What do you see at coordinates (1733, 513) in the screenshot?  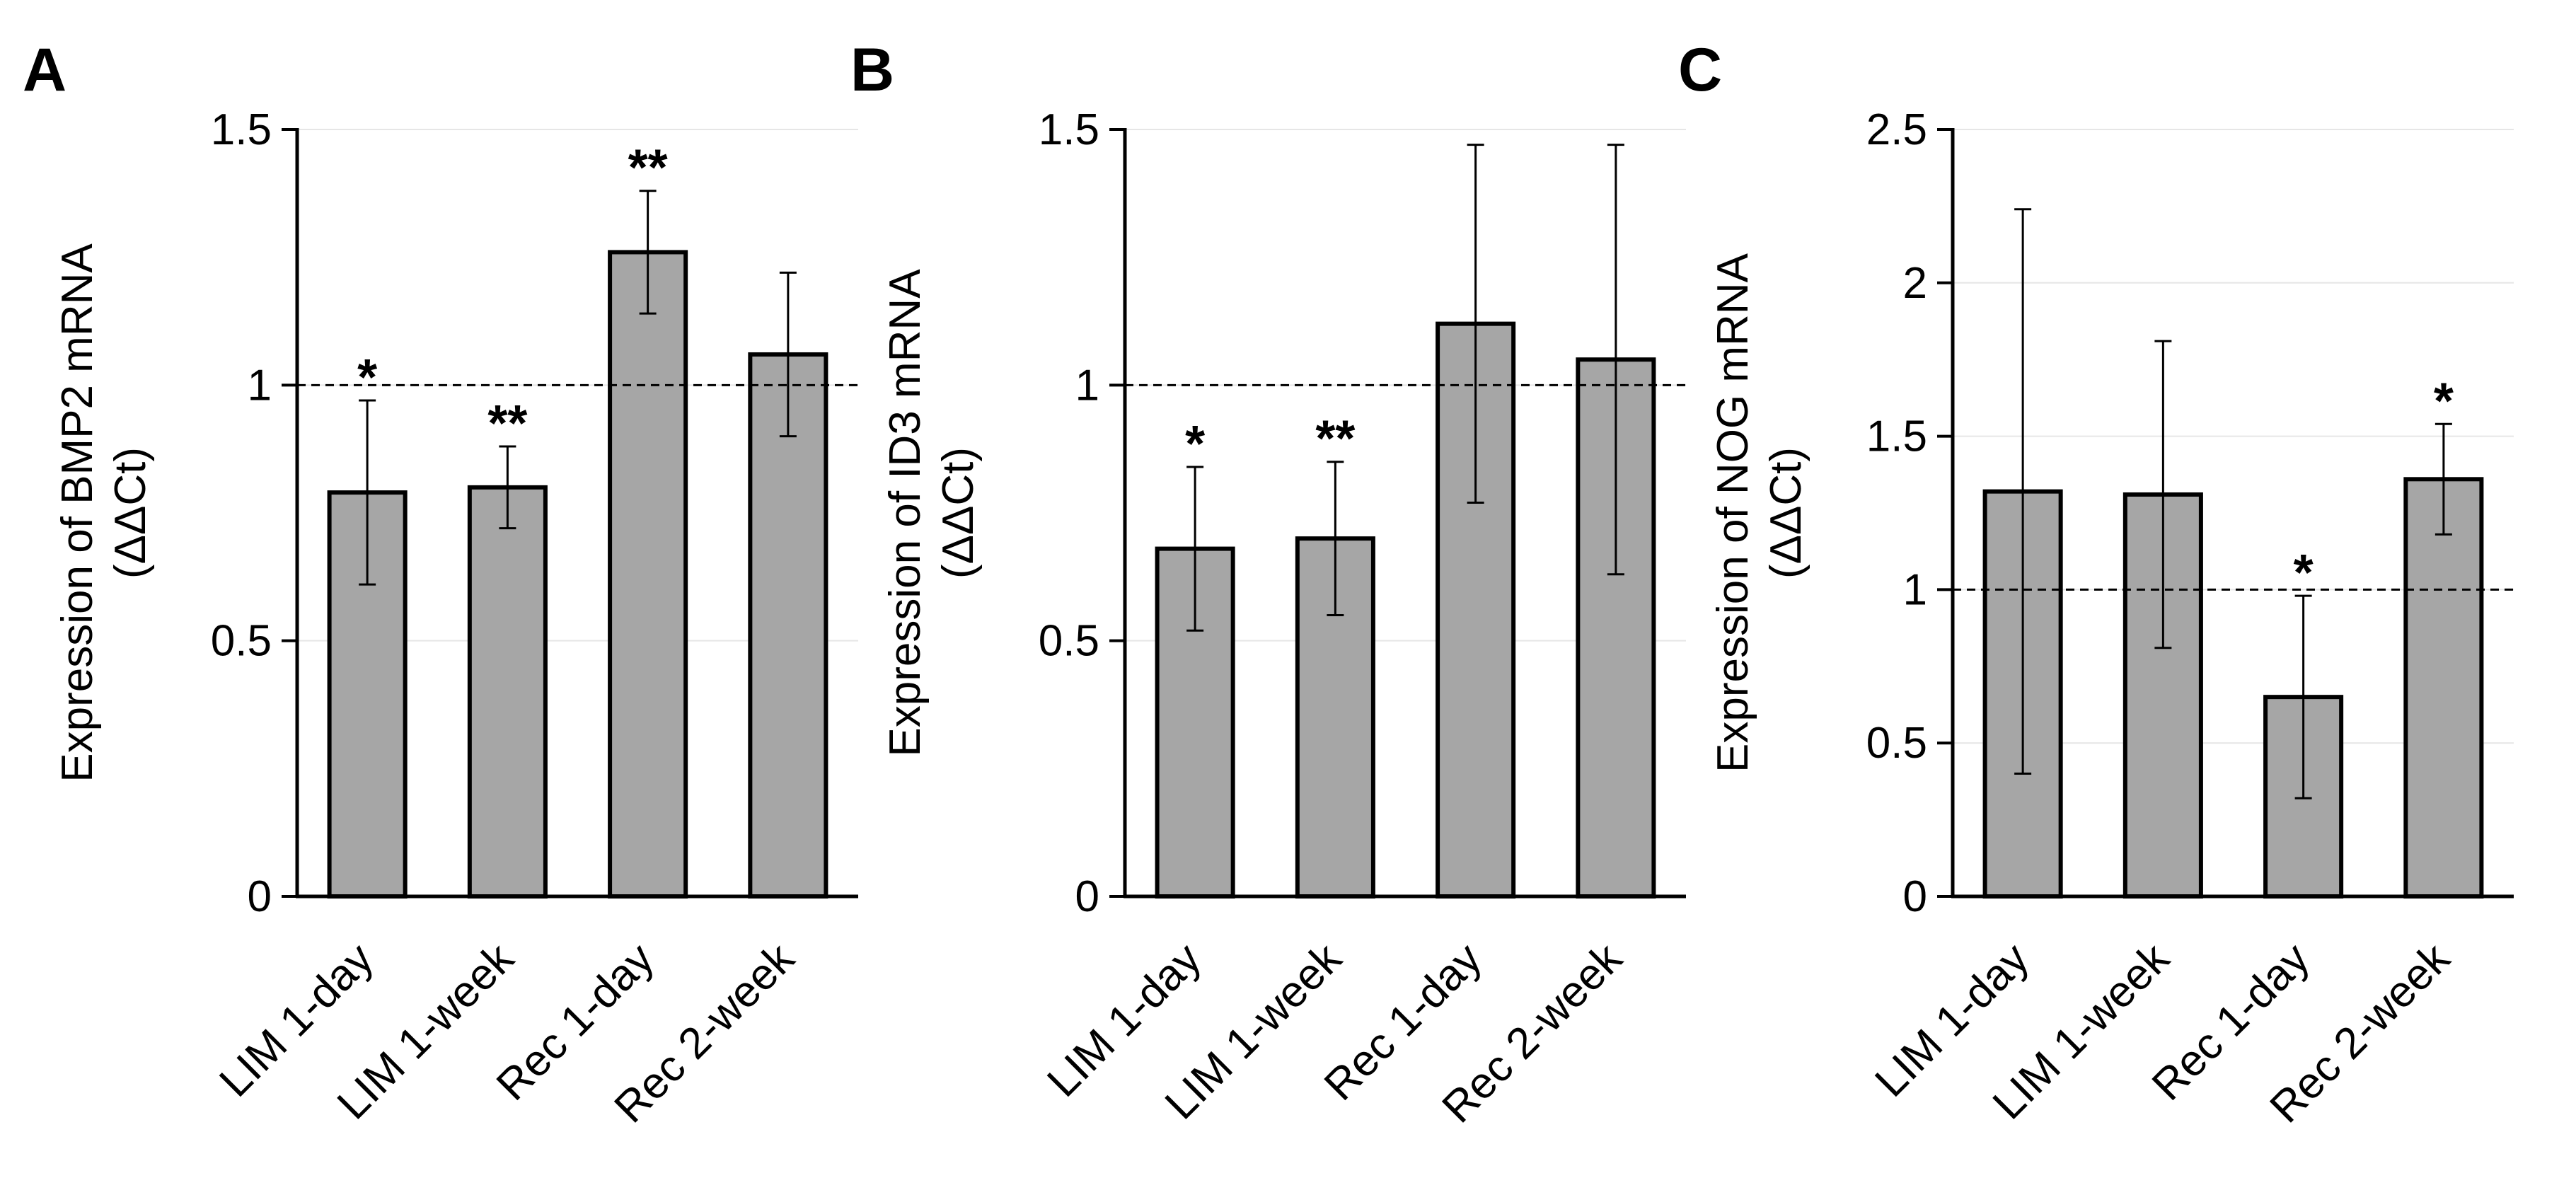 I see `y-axis-title-line1: Expression of NOG mRNA` at bounding box center [1733, 513].